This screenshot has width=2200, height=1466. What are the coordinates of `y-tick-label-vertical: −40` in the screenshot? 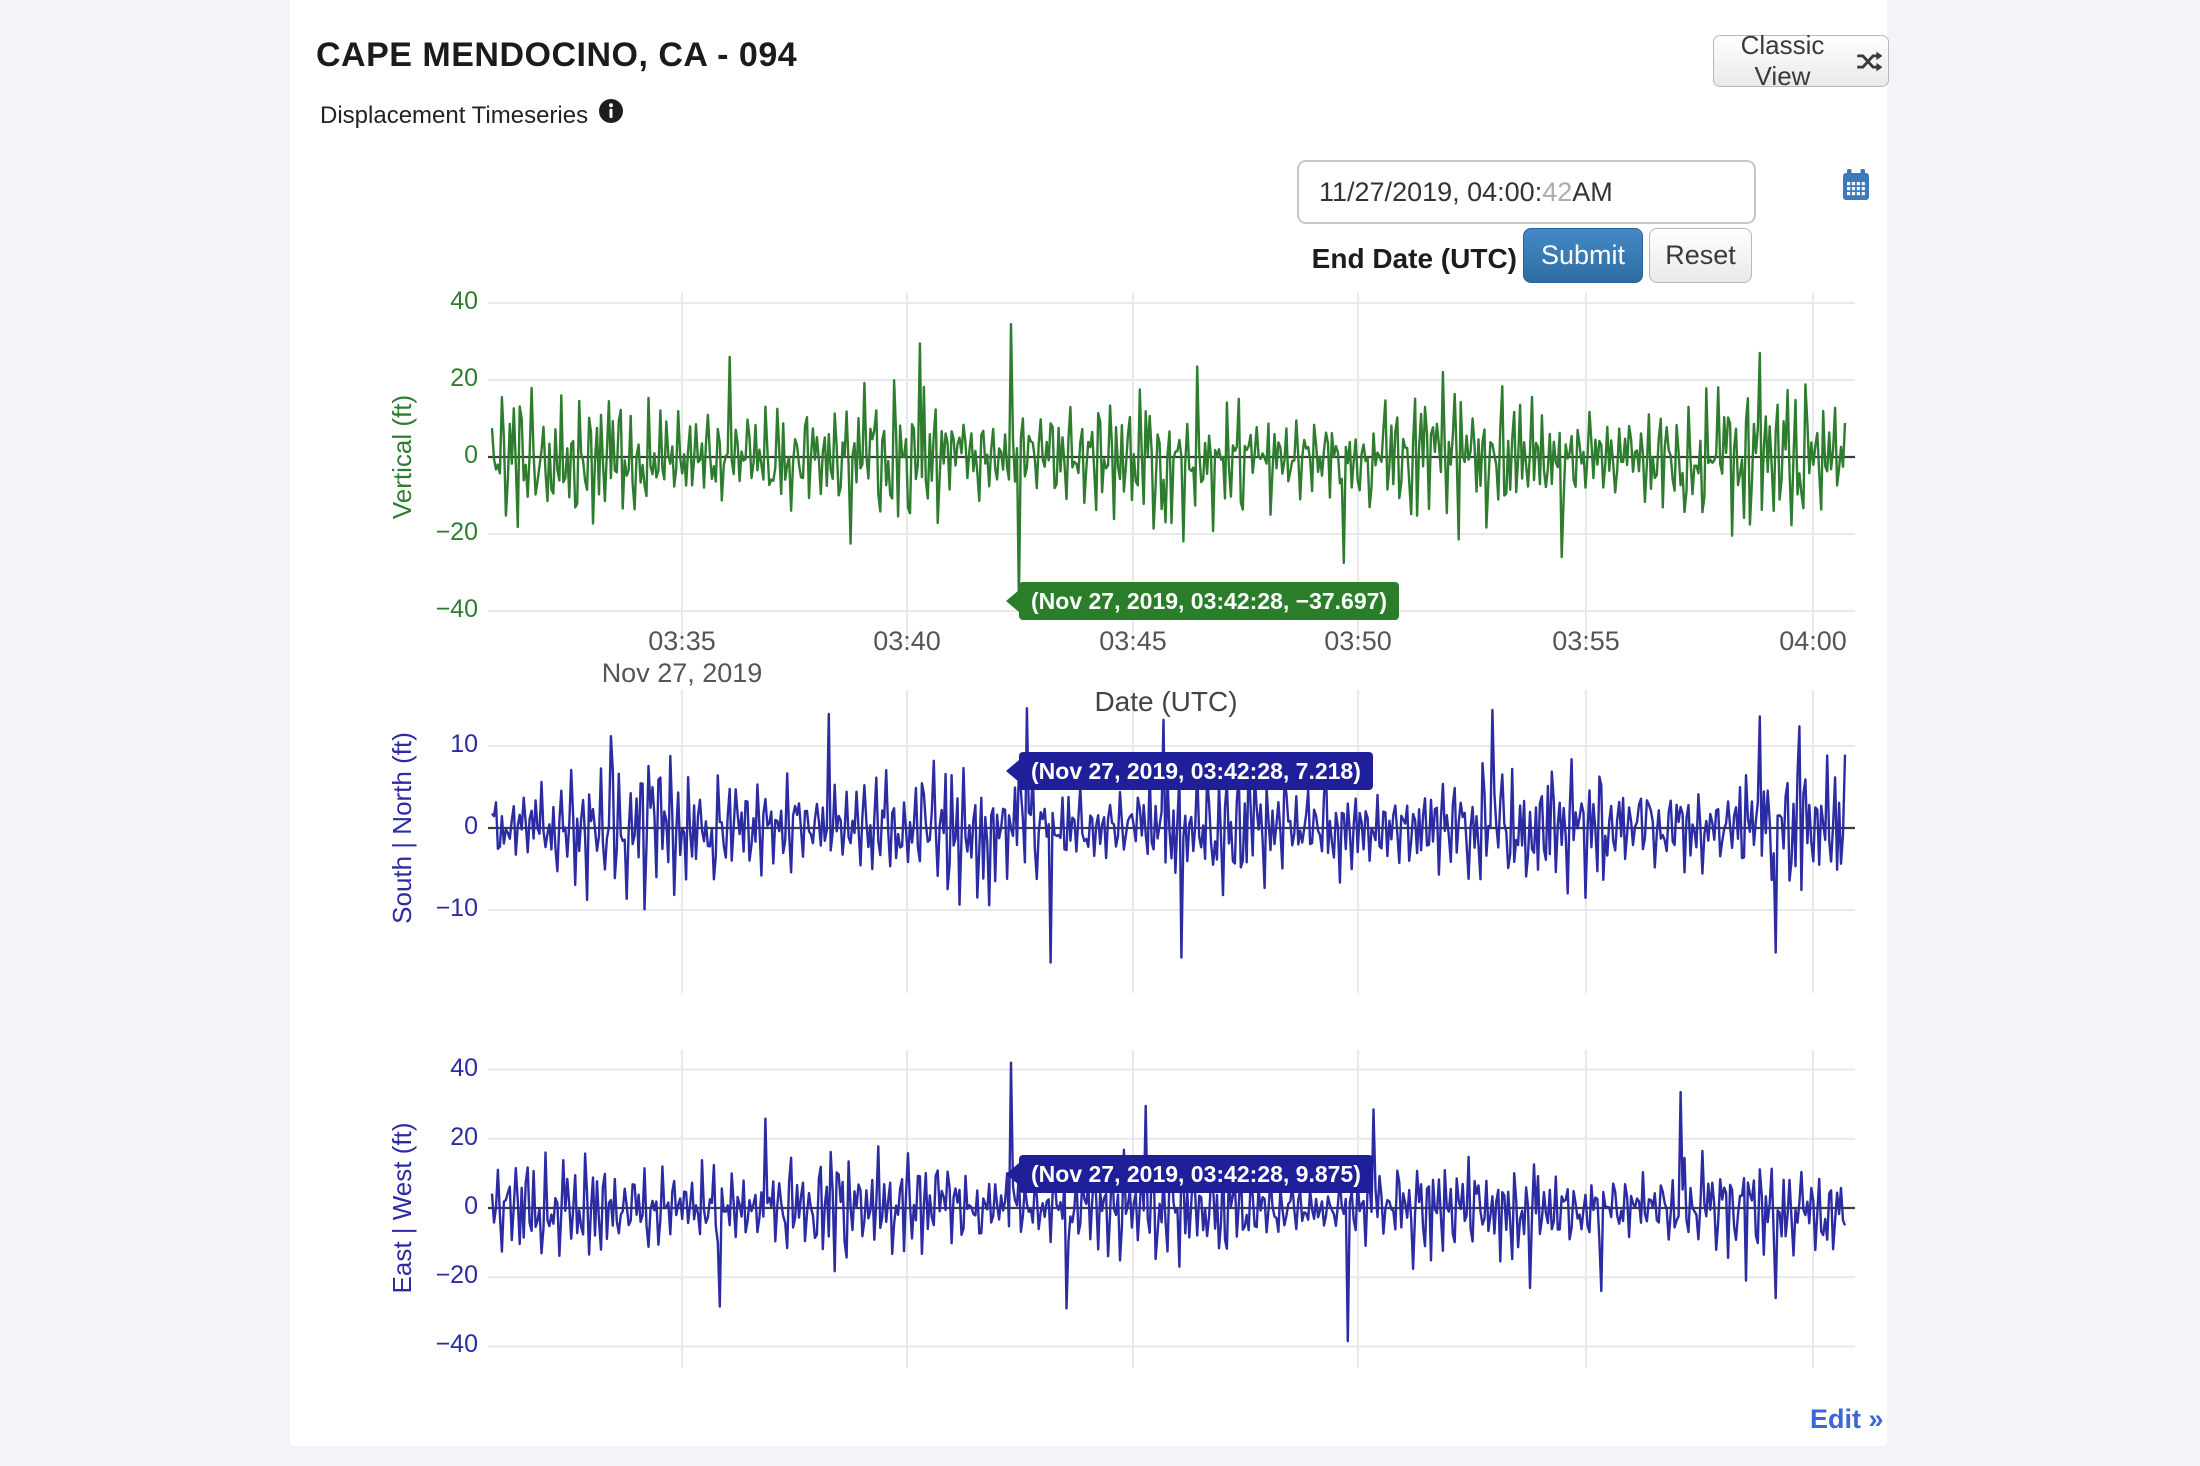 It's located at (456, 609).